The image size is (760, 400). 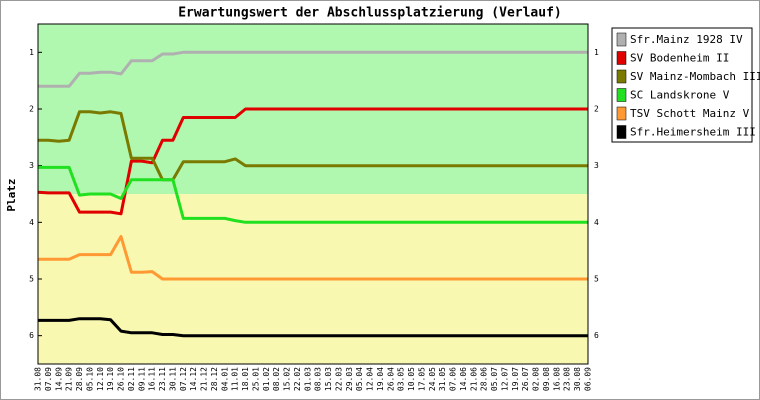 What do you see at coordinates (682, 85) in the screenshot?
I see `legend-box` at bounding box center [682, 85].